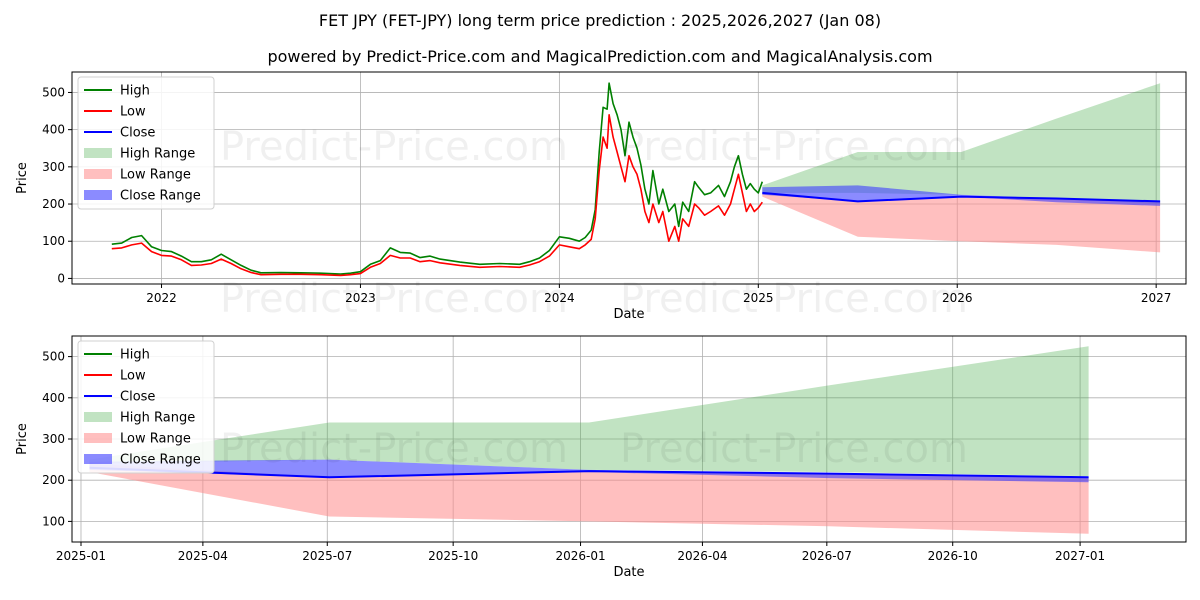 The height and width of the screenshot is (600, 1200). I want to click on x-tick-label: 2026-04, so click(702, 556).